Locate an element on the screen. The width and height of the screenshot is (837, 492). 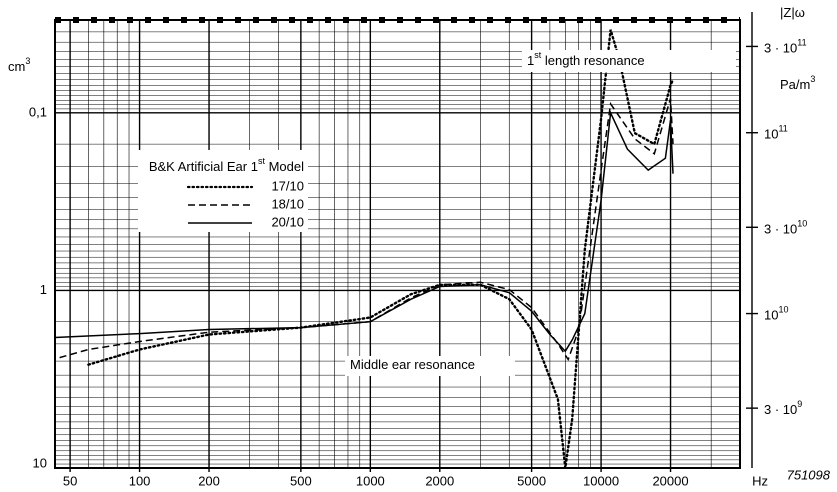
legend-title: B&K Artificial Ear 1st Model is located at coordinates (226, 165).